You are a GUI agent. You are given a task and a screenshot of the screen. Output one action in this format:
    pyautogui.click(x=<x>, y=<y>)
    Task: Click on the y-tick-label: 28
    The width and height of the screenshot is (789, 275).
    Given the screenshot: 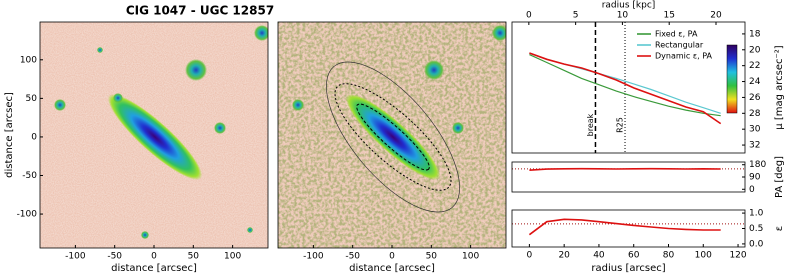 What is the action you would take?
    pyautogui.click(x=755, y=114)
    